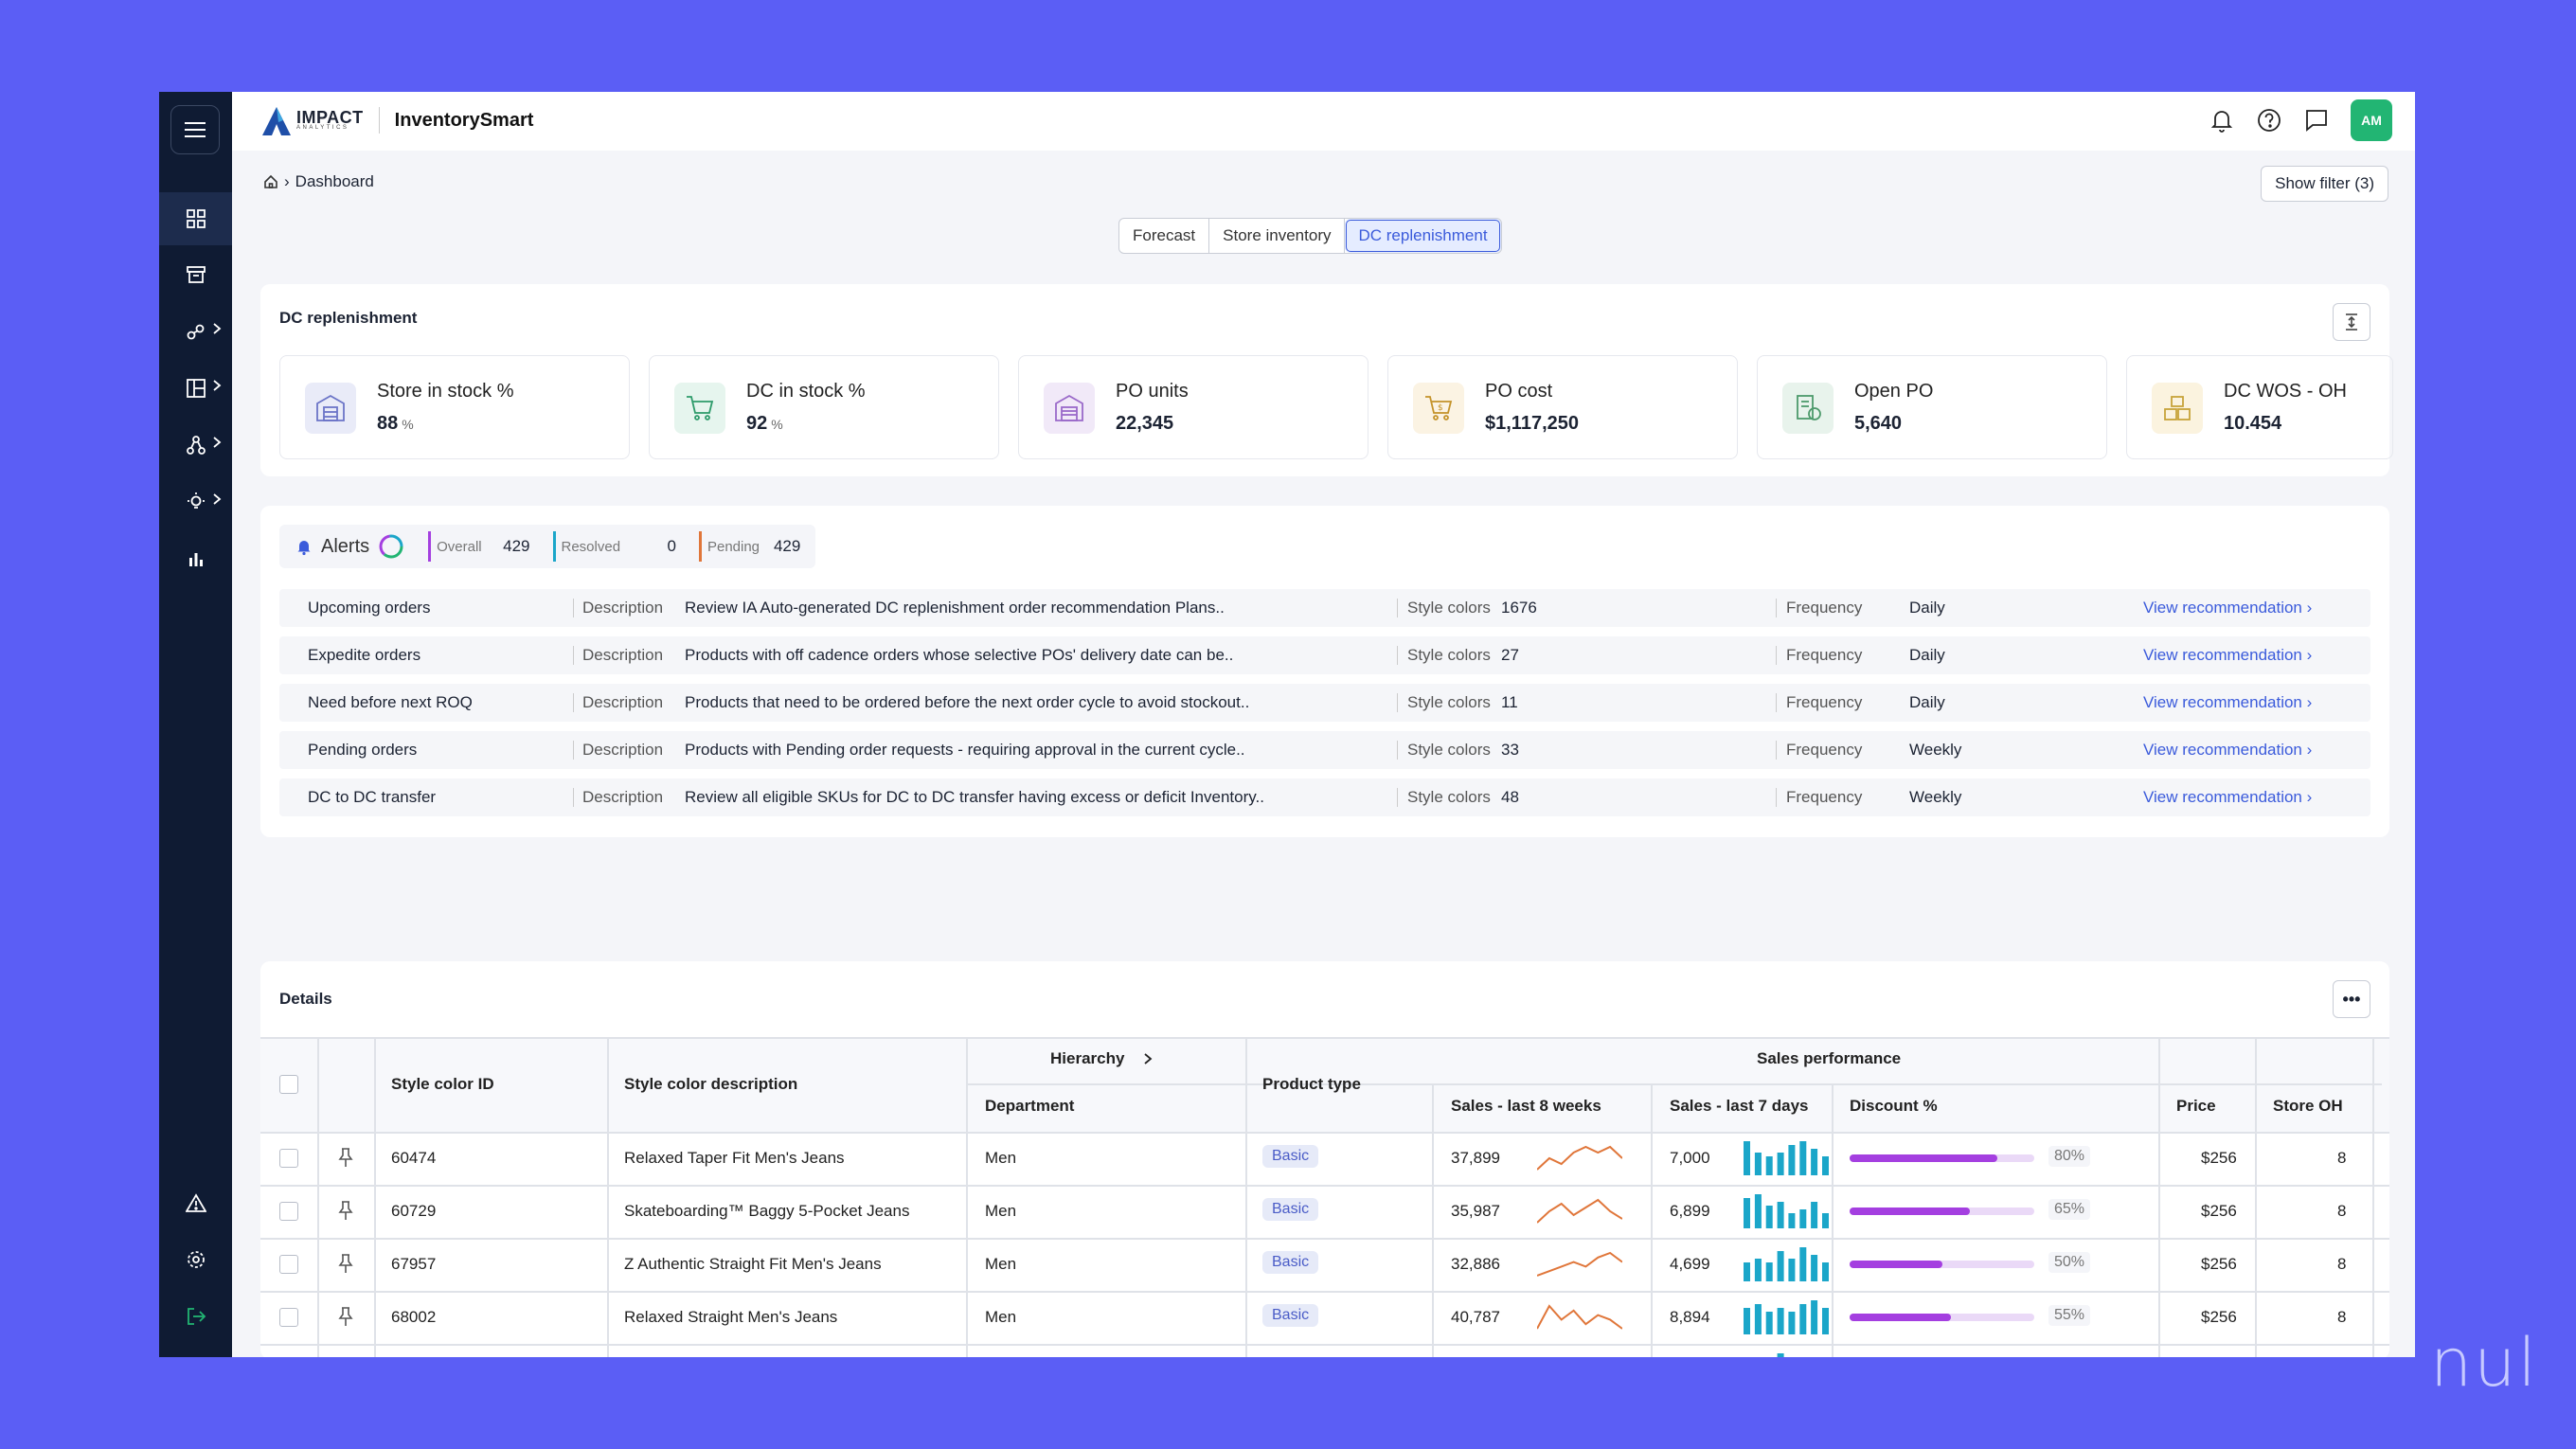  What do you see at coordinates (1423, 236) in the screenshot?
I see `tab-dc-replenishment: DC replenishment` at bounding box center [1423, 236].